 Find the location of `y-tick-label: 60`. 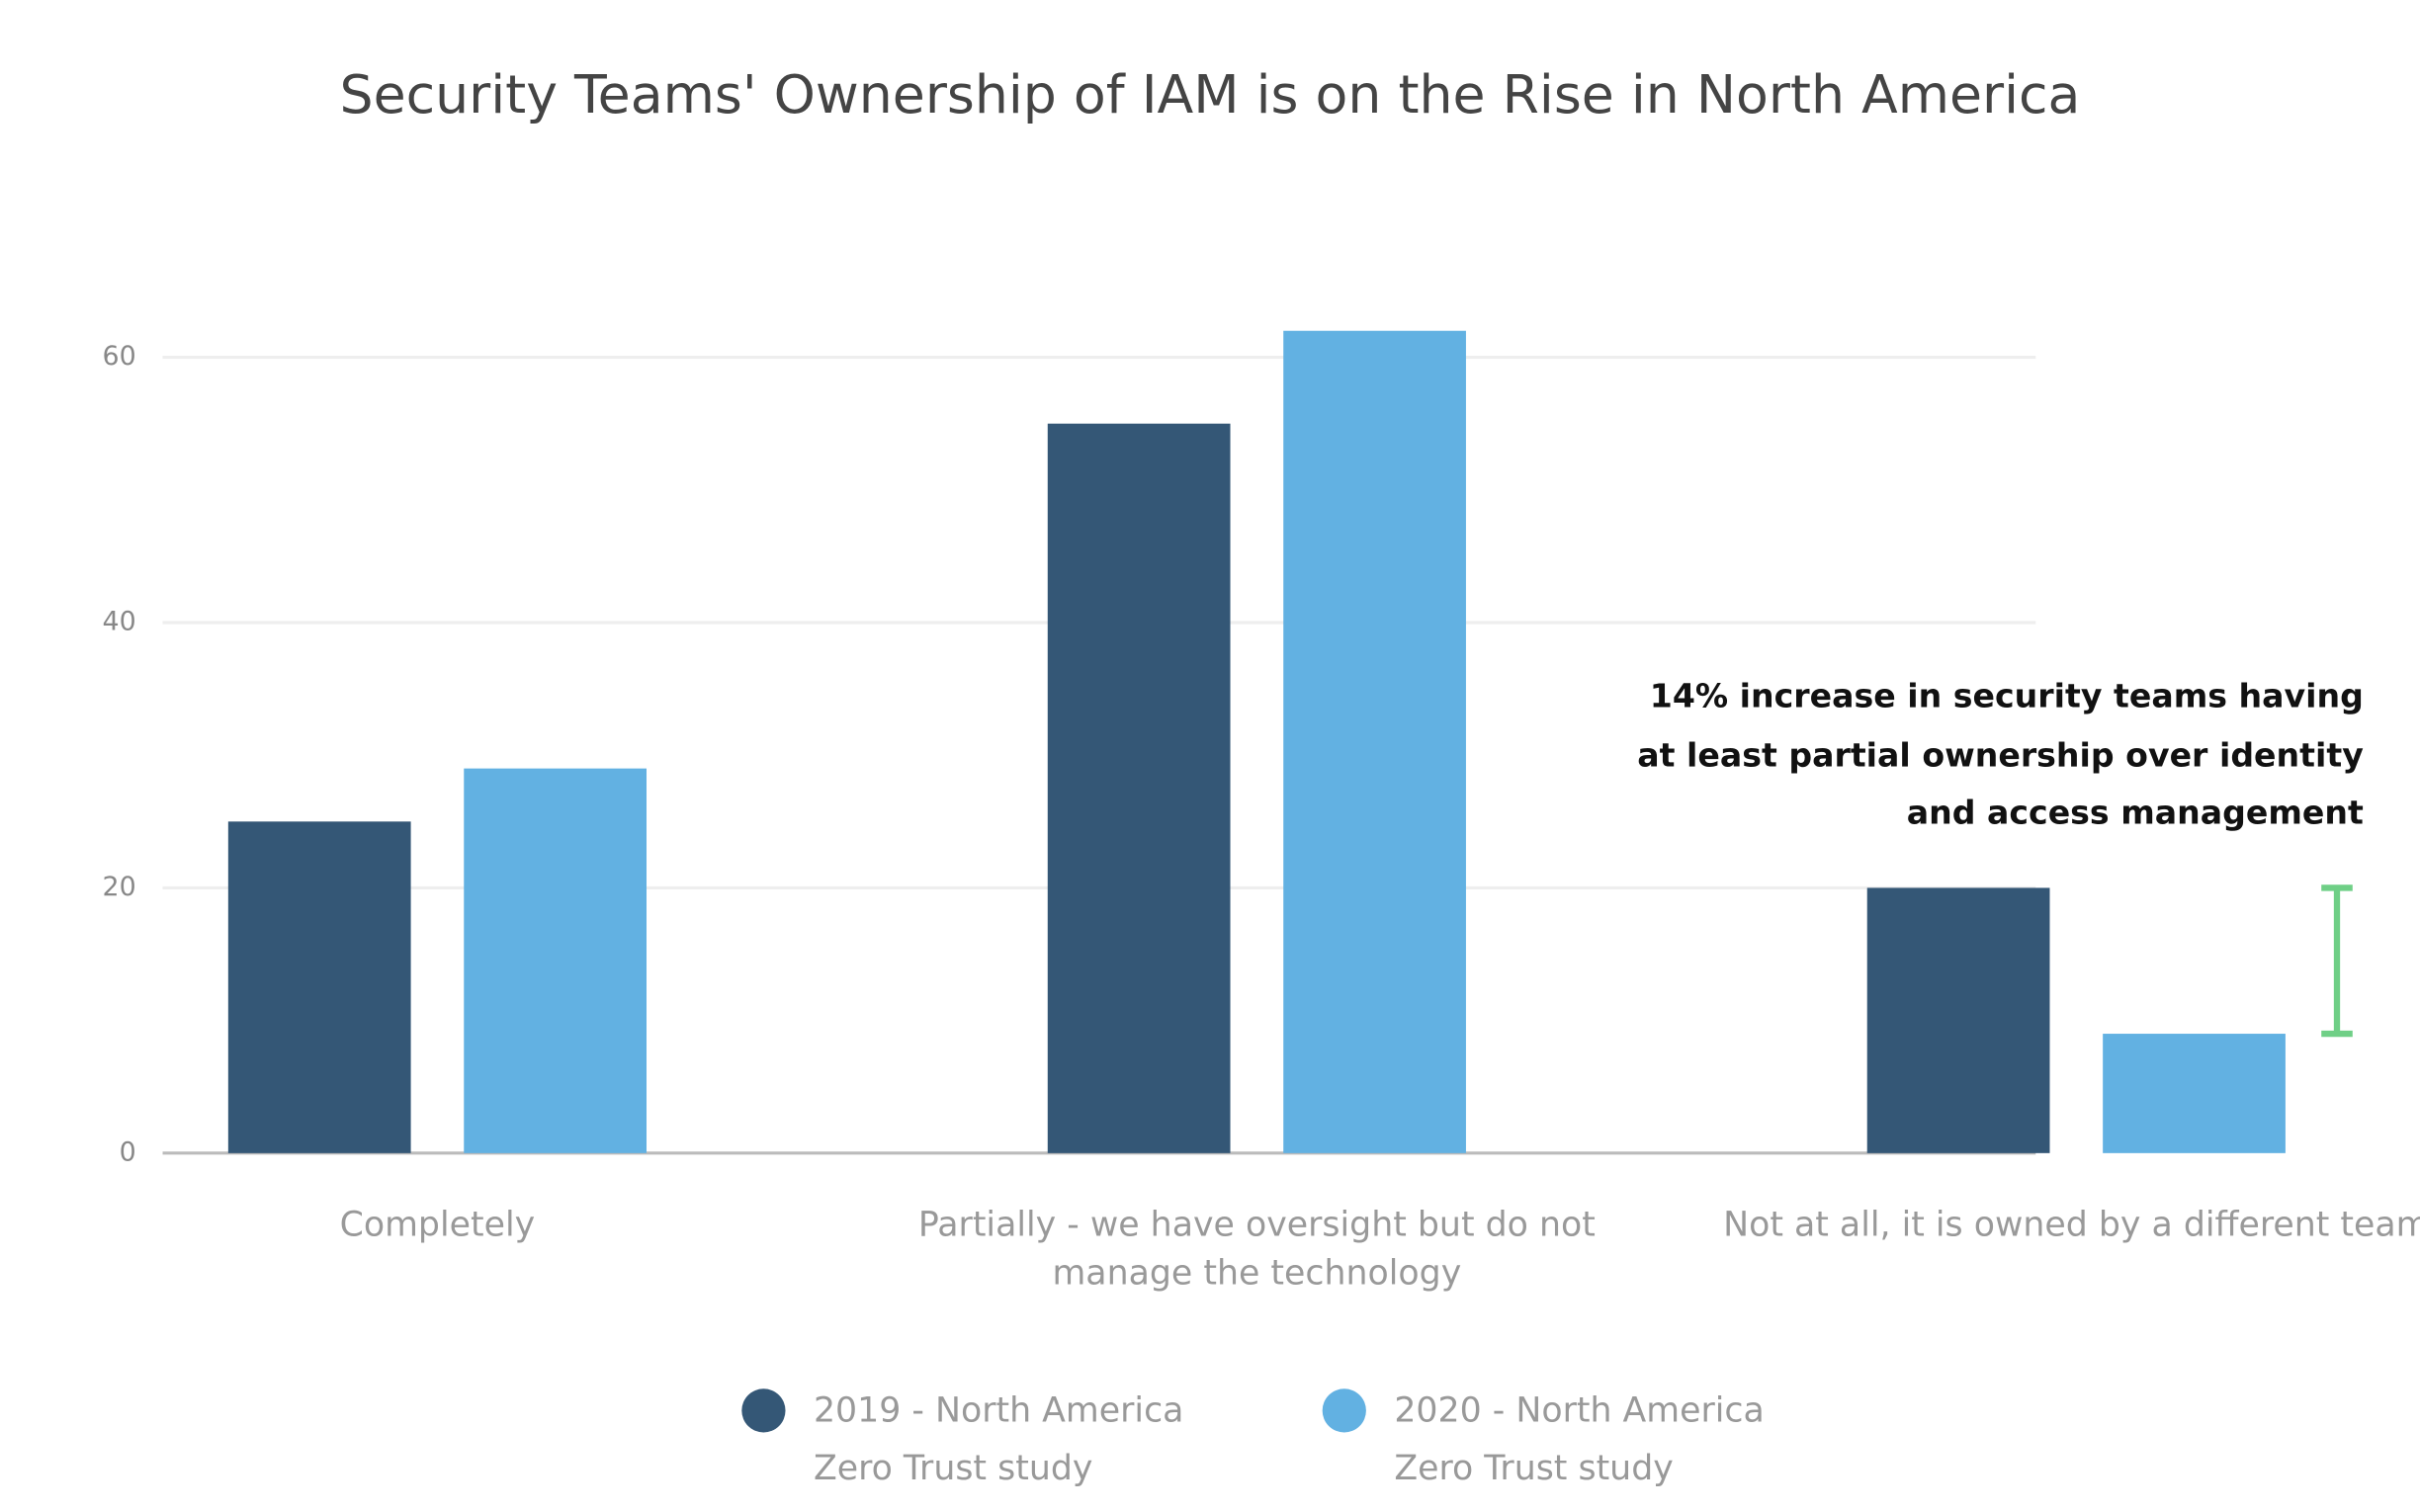

y-tick-label: 60 is located at coordinates (120, 356).